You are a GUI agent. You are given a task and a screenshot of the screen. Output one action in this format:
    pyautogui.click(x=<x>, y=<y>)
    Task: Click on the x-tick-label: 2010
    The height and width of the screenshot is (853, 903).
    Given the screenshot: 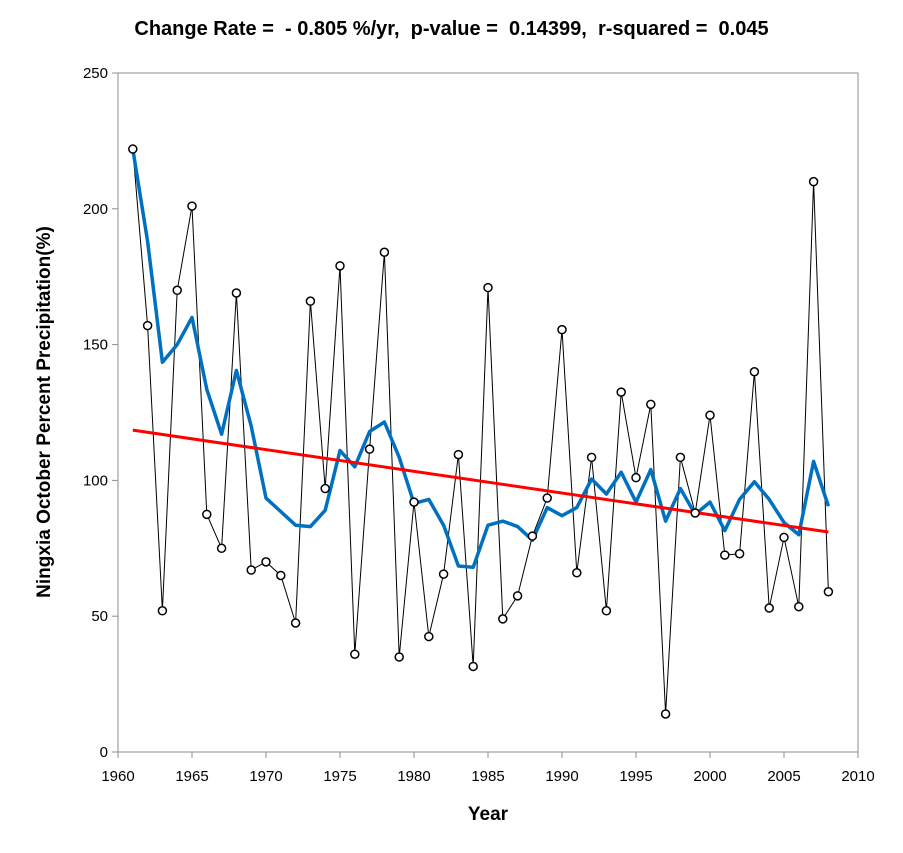 What is the action you would take?
    pyautogui.click(x=857, y=776)
    